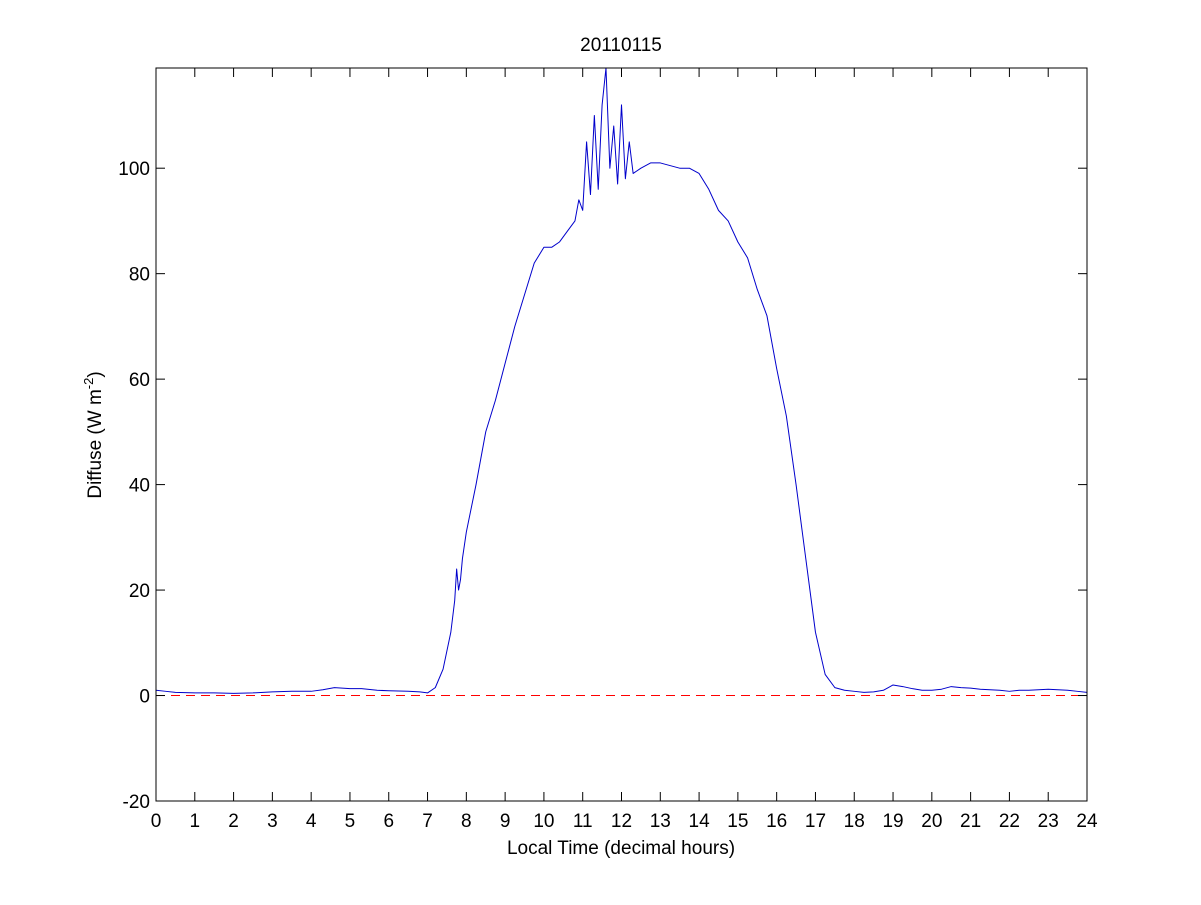  I want to click on x-tick-label: 0, so click(156, 821).